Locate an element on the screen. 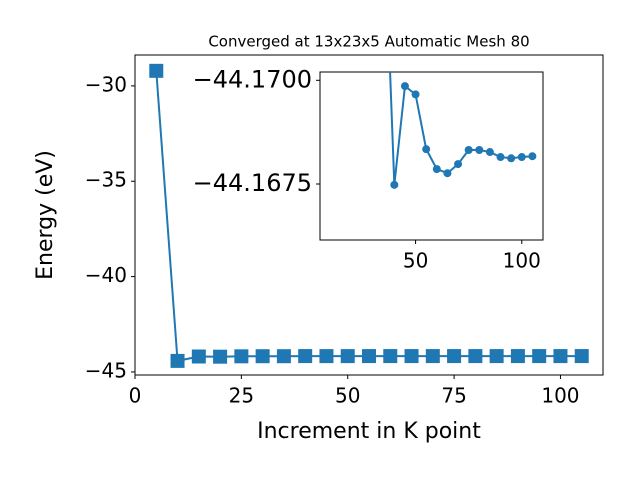  x-tick-label: 25 is located at coordinates (241, 396).